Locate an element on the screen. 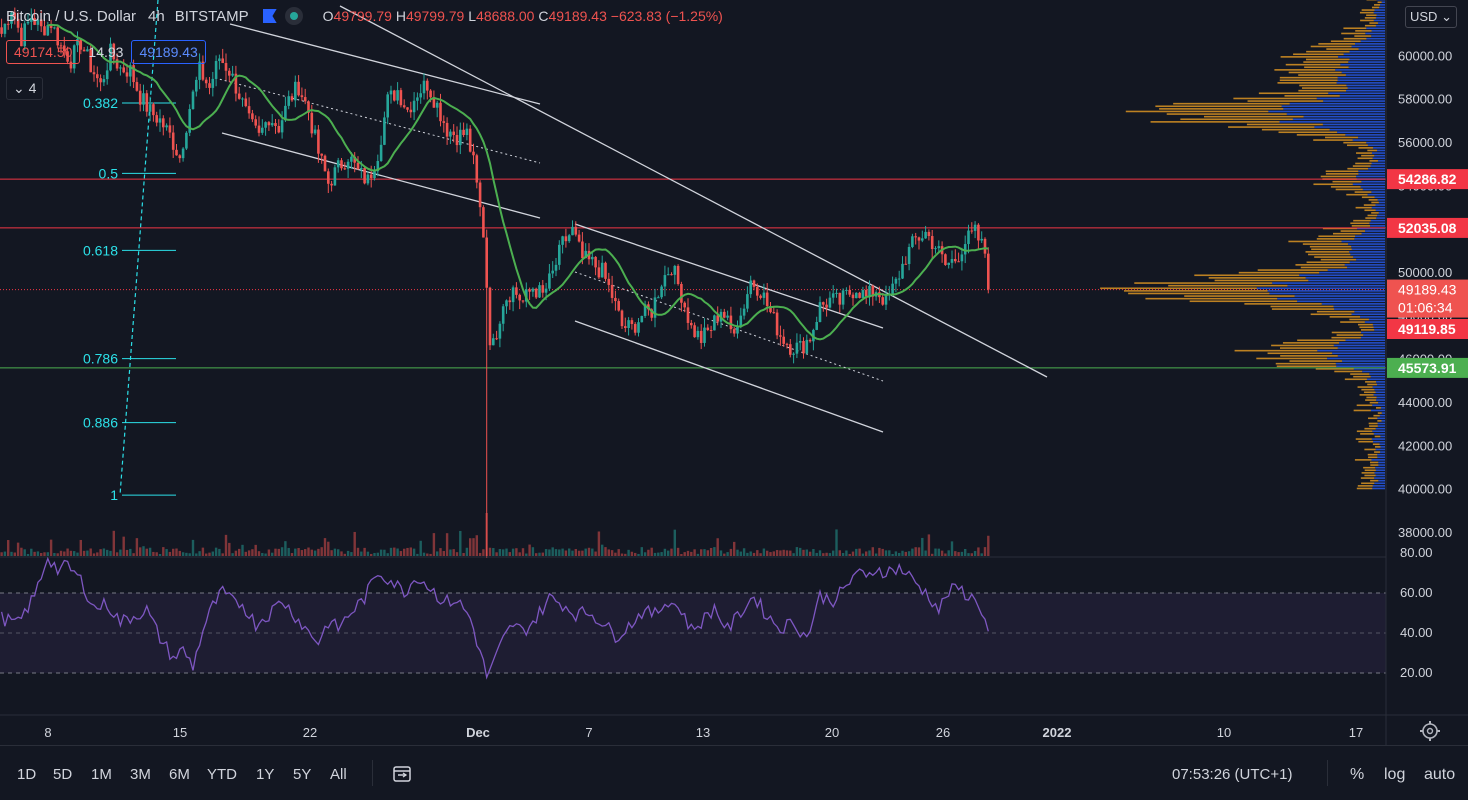 Image resolution: width=1468 pixels, height=800 pixels. percent-toggle: % is located at coordinates (1357, 775).